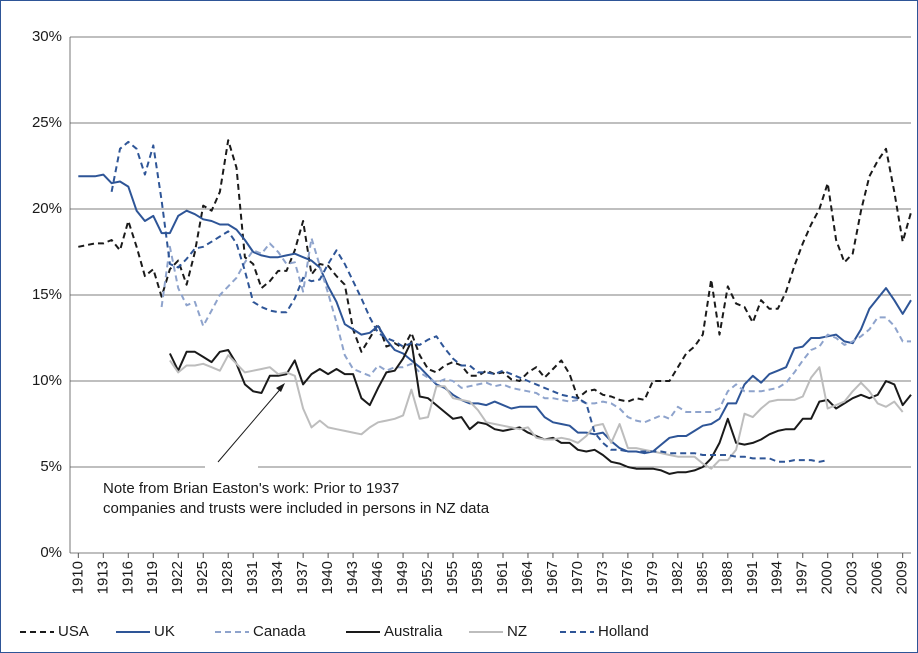 The image size is (918, 653). I want to click on x-tick-label: 1973, so click(602, 577).